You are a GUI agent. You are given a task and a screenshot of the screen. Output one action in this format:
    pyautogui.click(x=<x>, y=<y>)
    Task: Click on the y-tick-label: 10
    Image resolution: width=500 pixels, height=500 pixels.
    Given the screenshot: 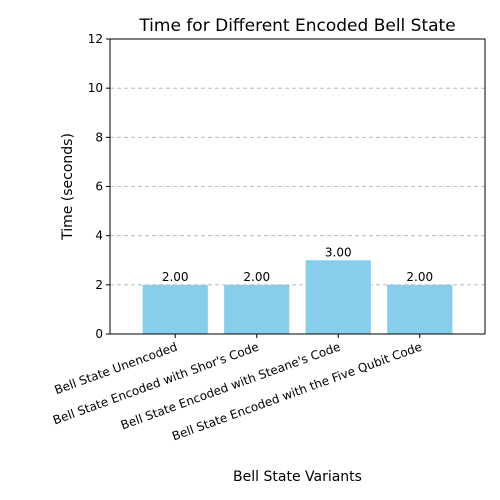 What is the action you would take?
    pyautogui.click(x=95, y=88)
    